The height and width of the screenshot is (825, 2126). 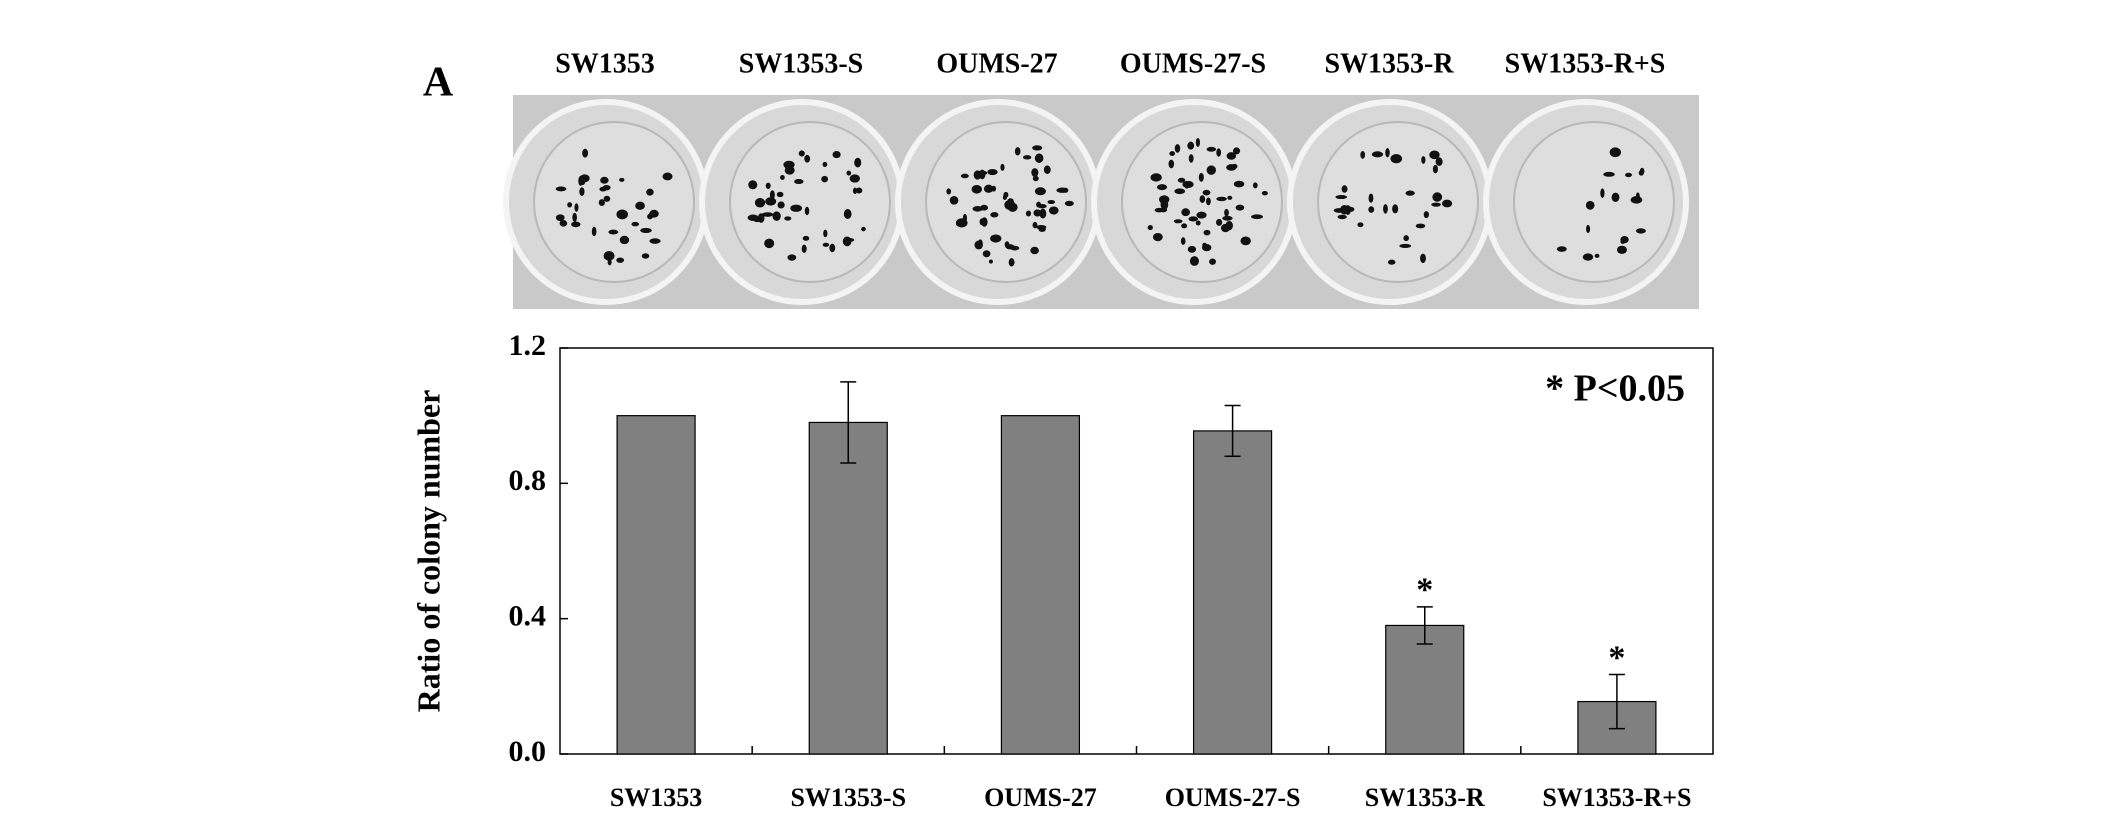 I want to click on photo-label: SW1353-R, so click(x=1389, y=63).